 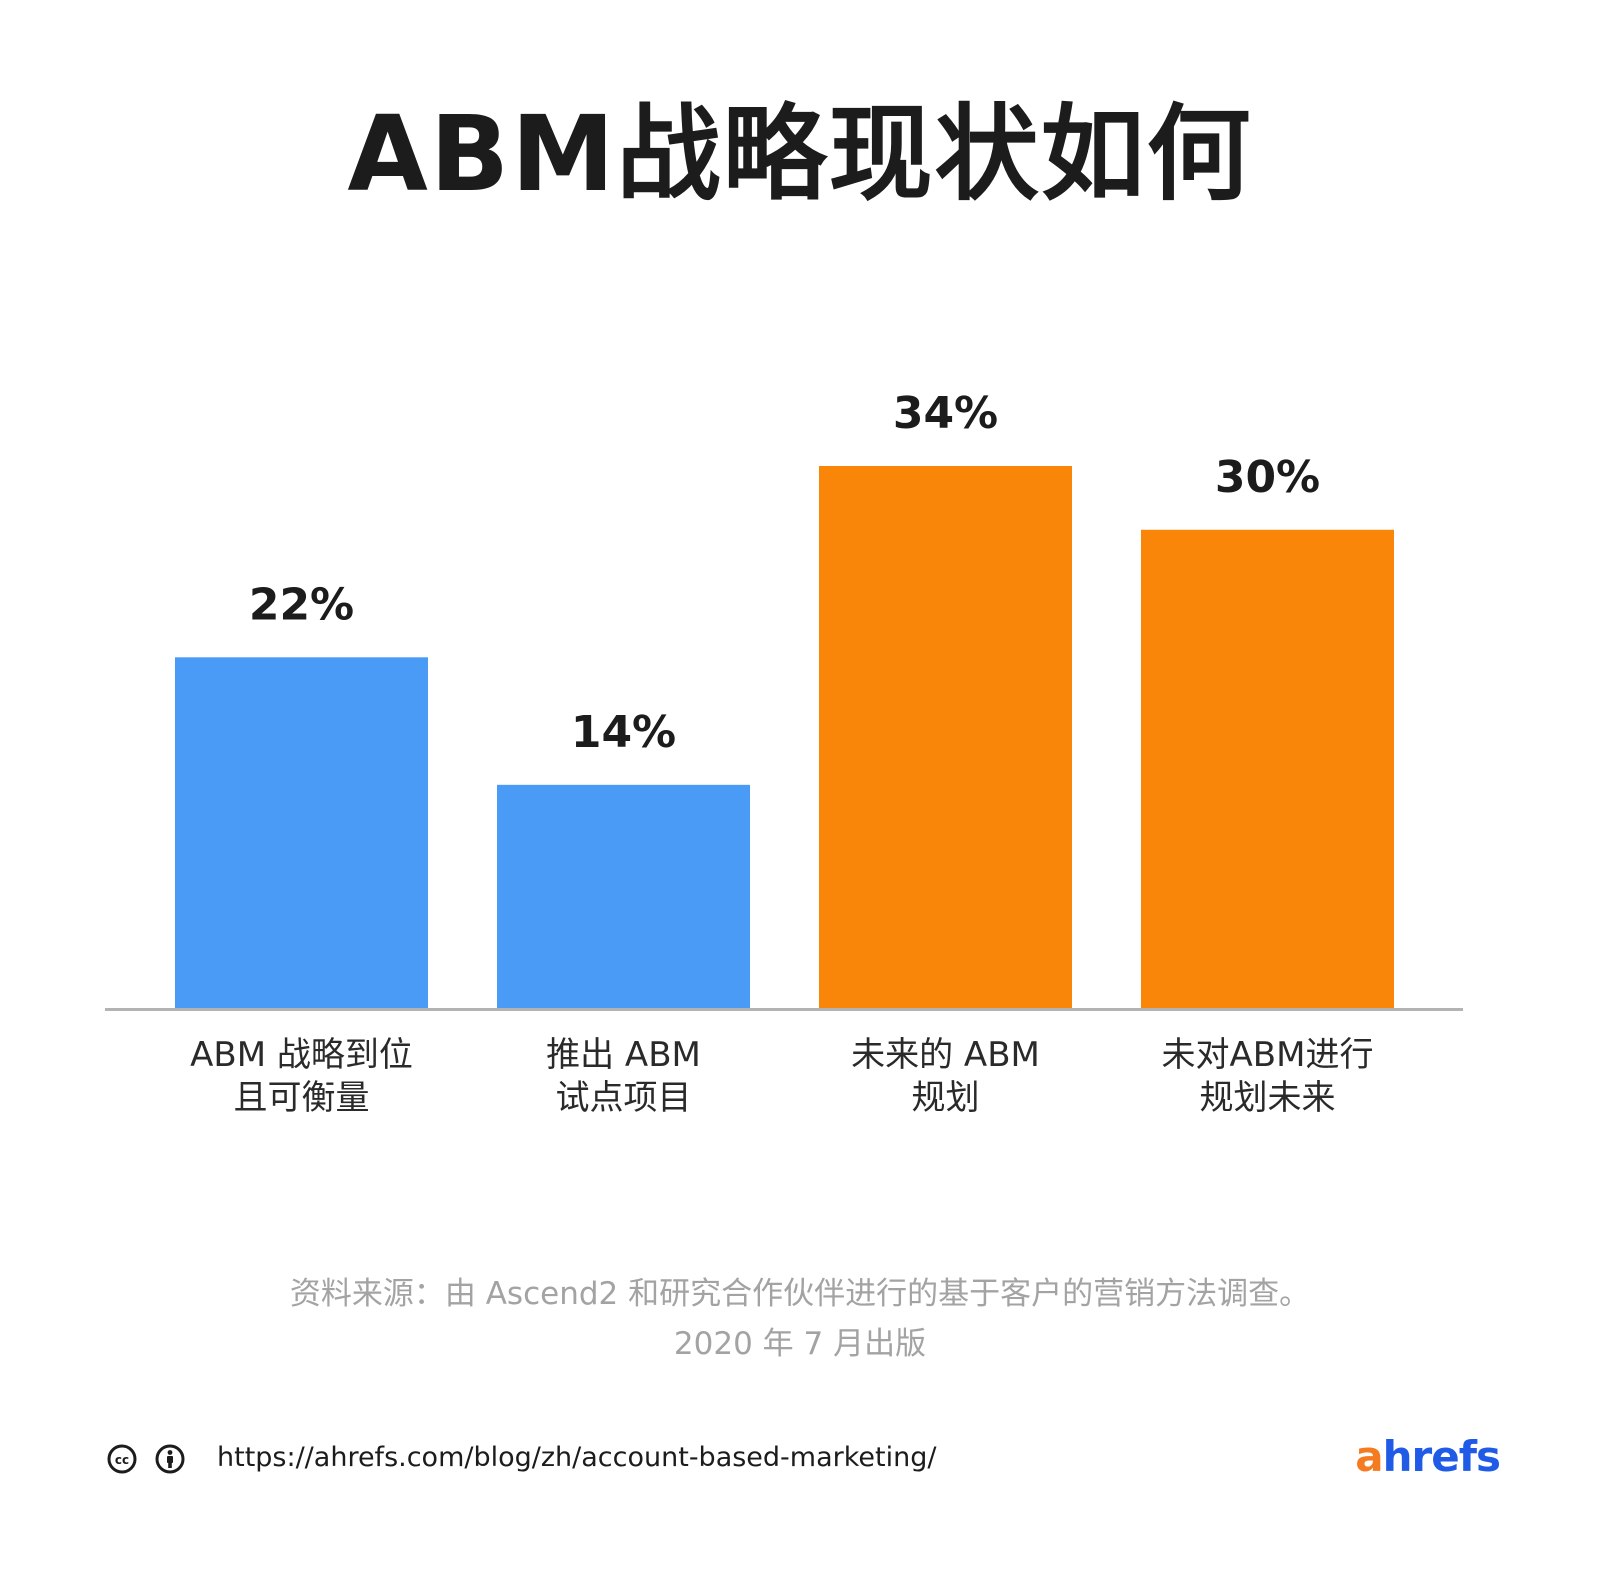 I want to click on cc-icon: cc, so click(x=122, y=1459).